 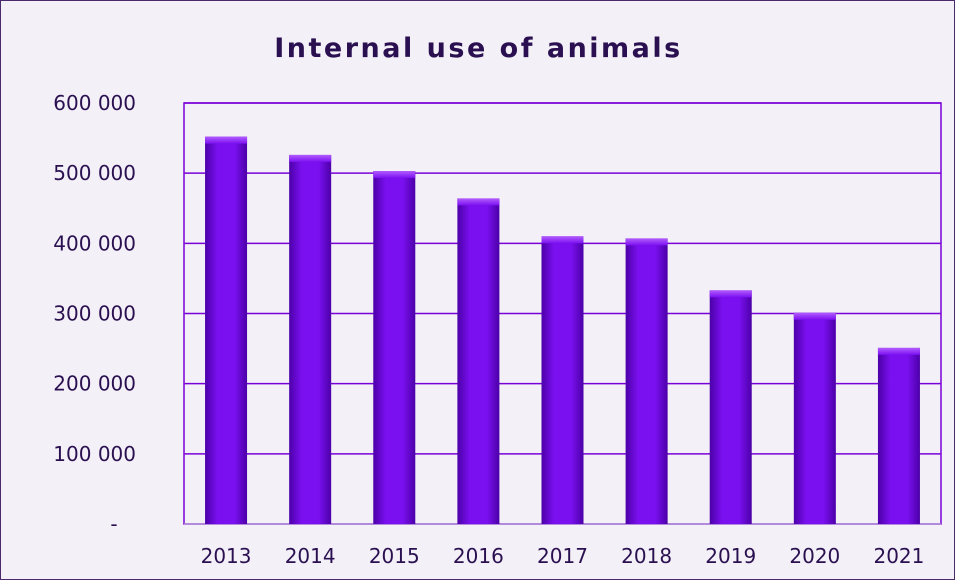 What do you see at coordinates (310, 556) in the screenshot?
I see `x-tick-label: 2014` at bounding box center [310, 556].